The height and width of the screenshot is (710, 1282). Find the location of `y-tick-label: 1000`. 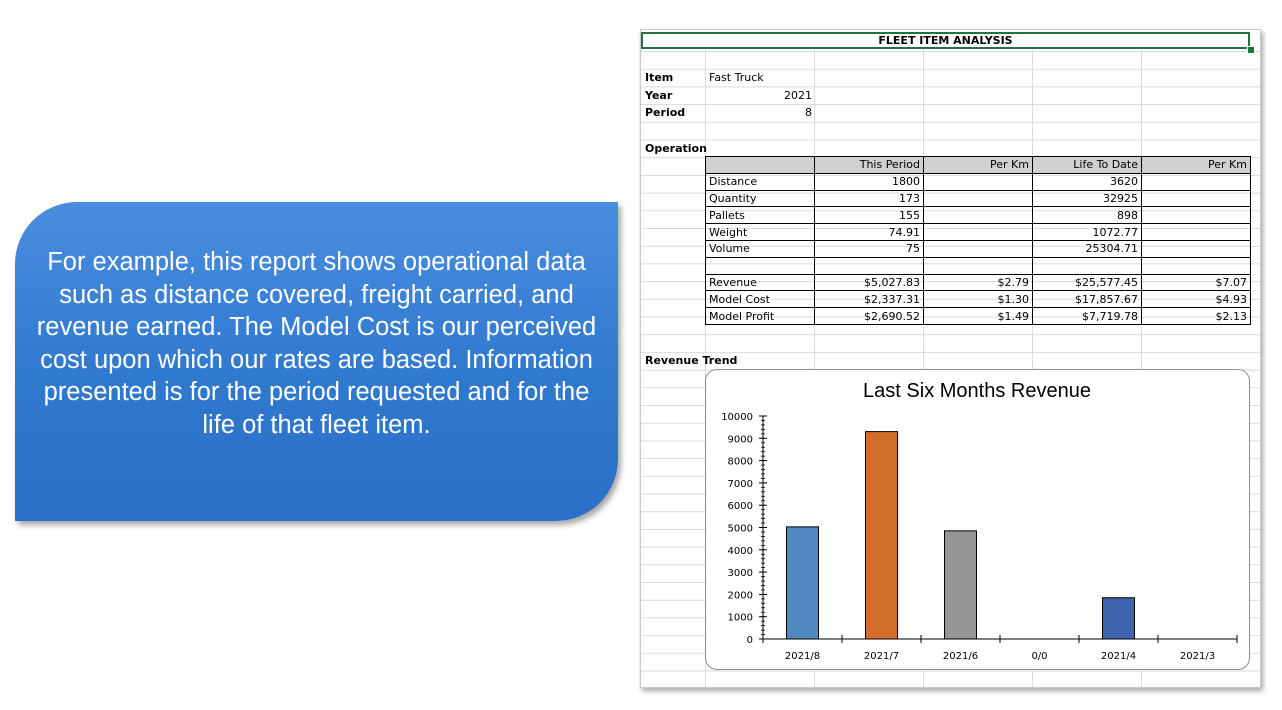

y-tick-label: 1000 is located at coordinates (740, 618).